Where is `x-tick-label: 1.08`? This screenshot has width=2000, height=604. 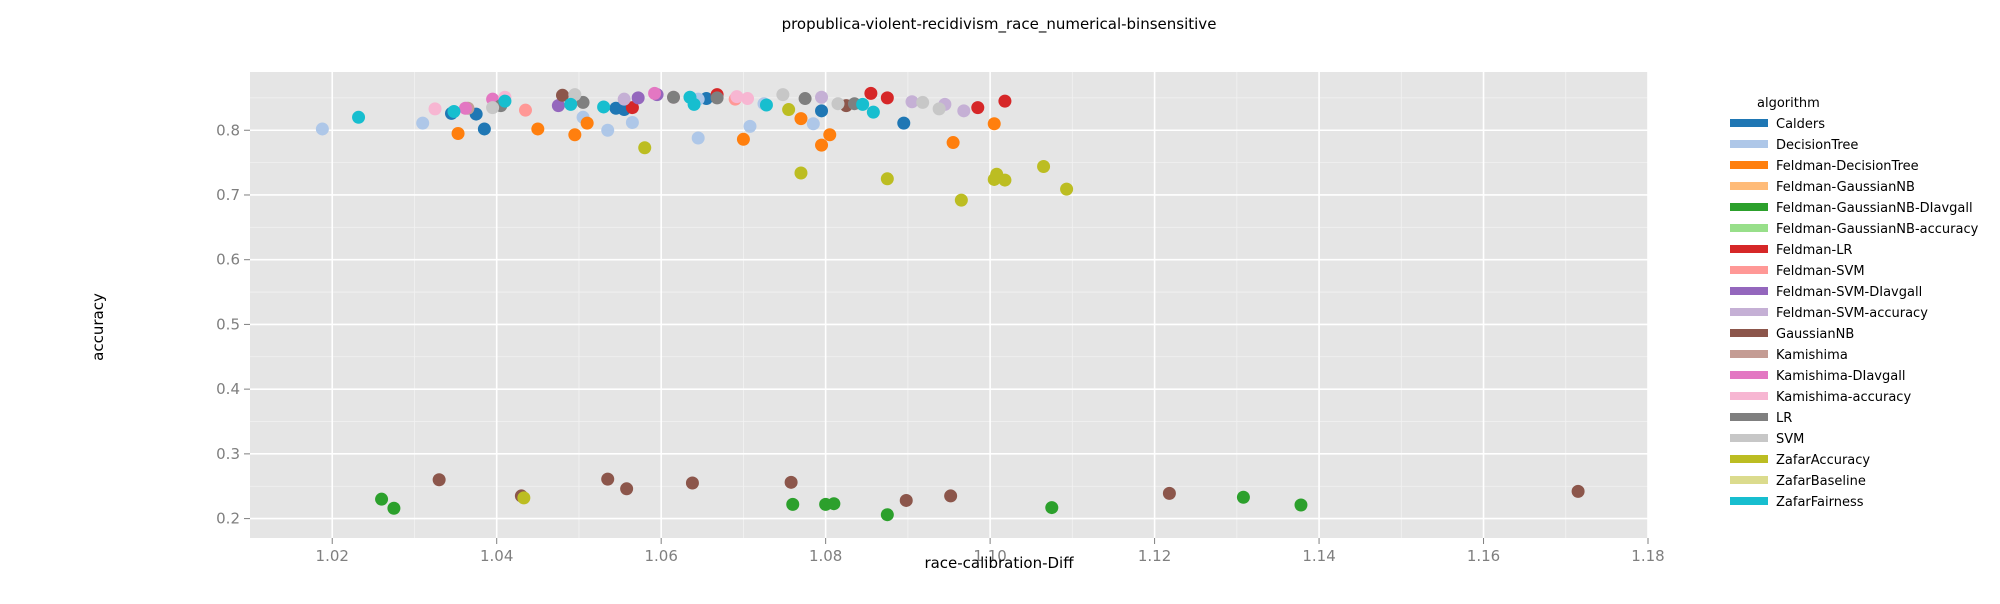
x-tick-label: 1.08 is located at coordinates (825, 556).